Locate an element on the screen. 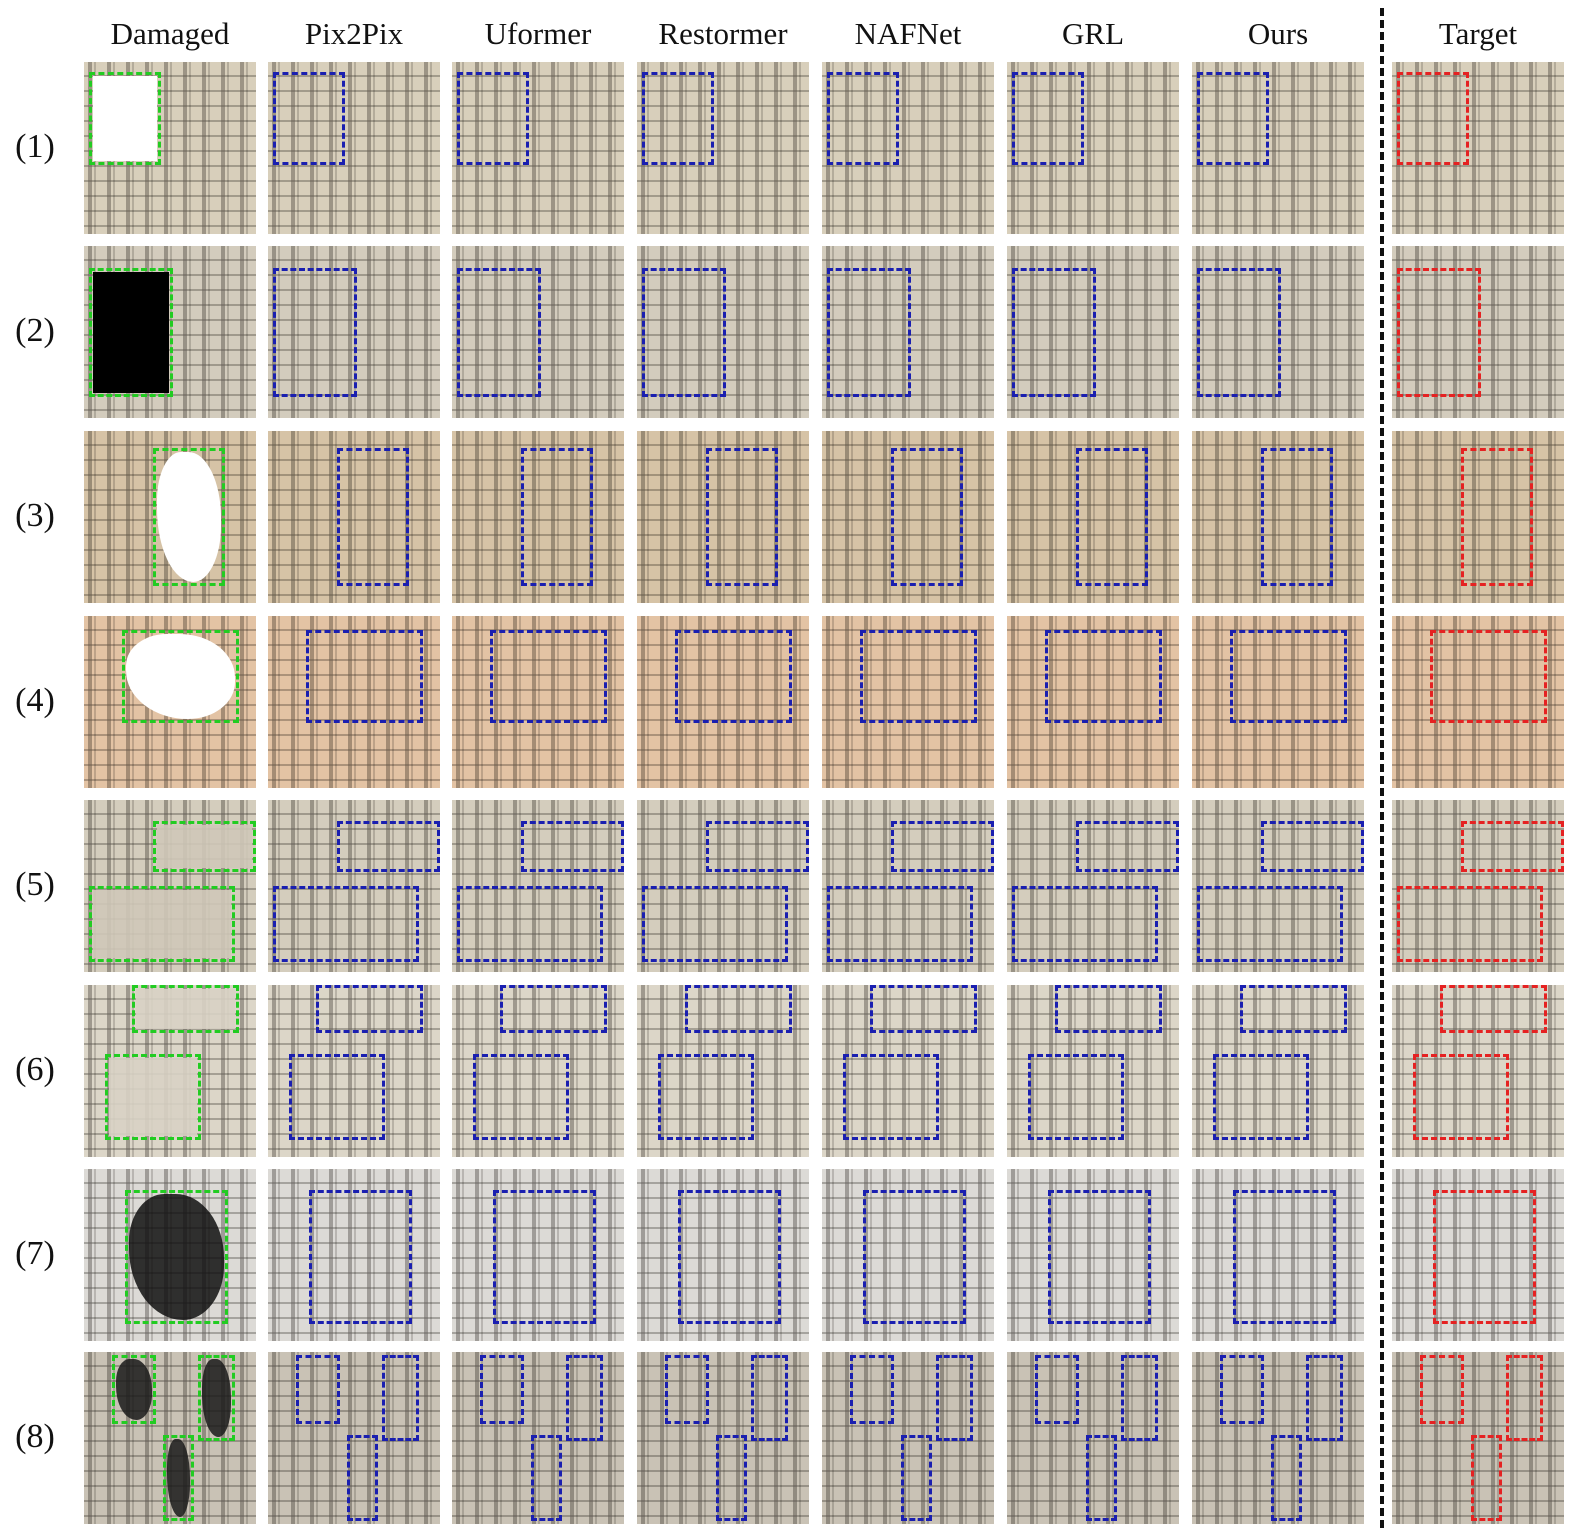  row-label: (4) is located at coordinates (35, 700).